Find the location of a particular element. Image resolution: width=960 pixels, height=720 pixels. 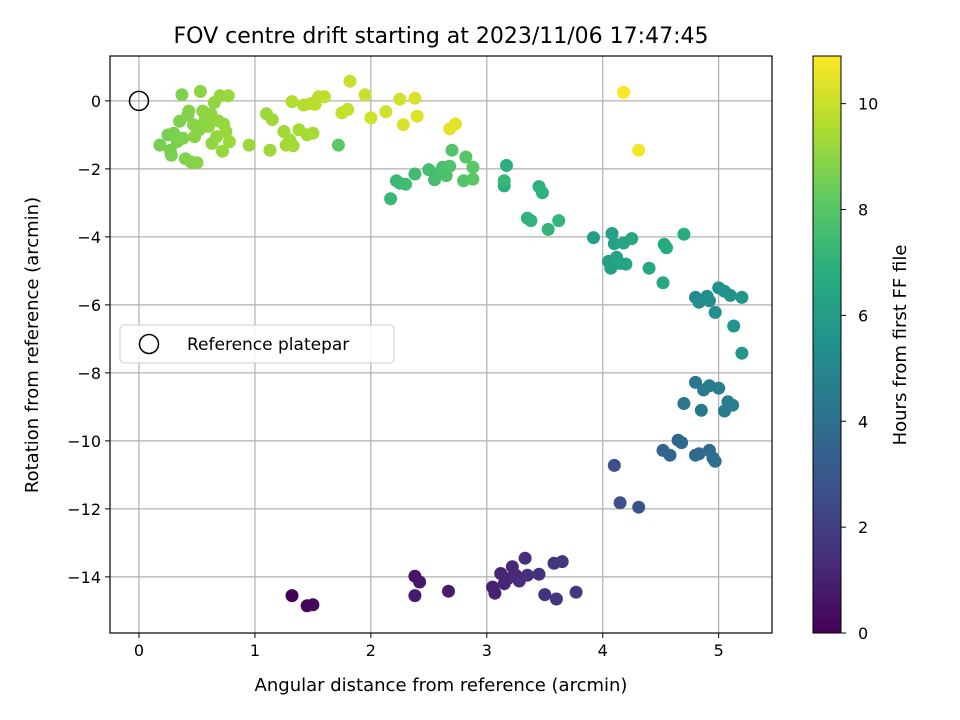

colorbar is located at coordinates (827, 344).